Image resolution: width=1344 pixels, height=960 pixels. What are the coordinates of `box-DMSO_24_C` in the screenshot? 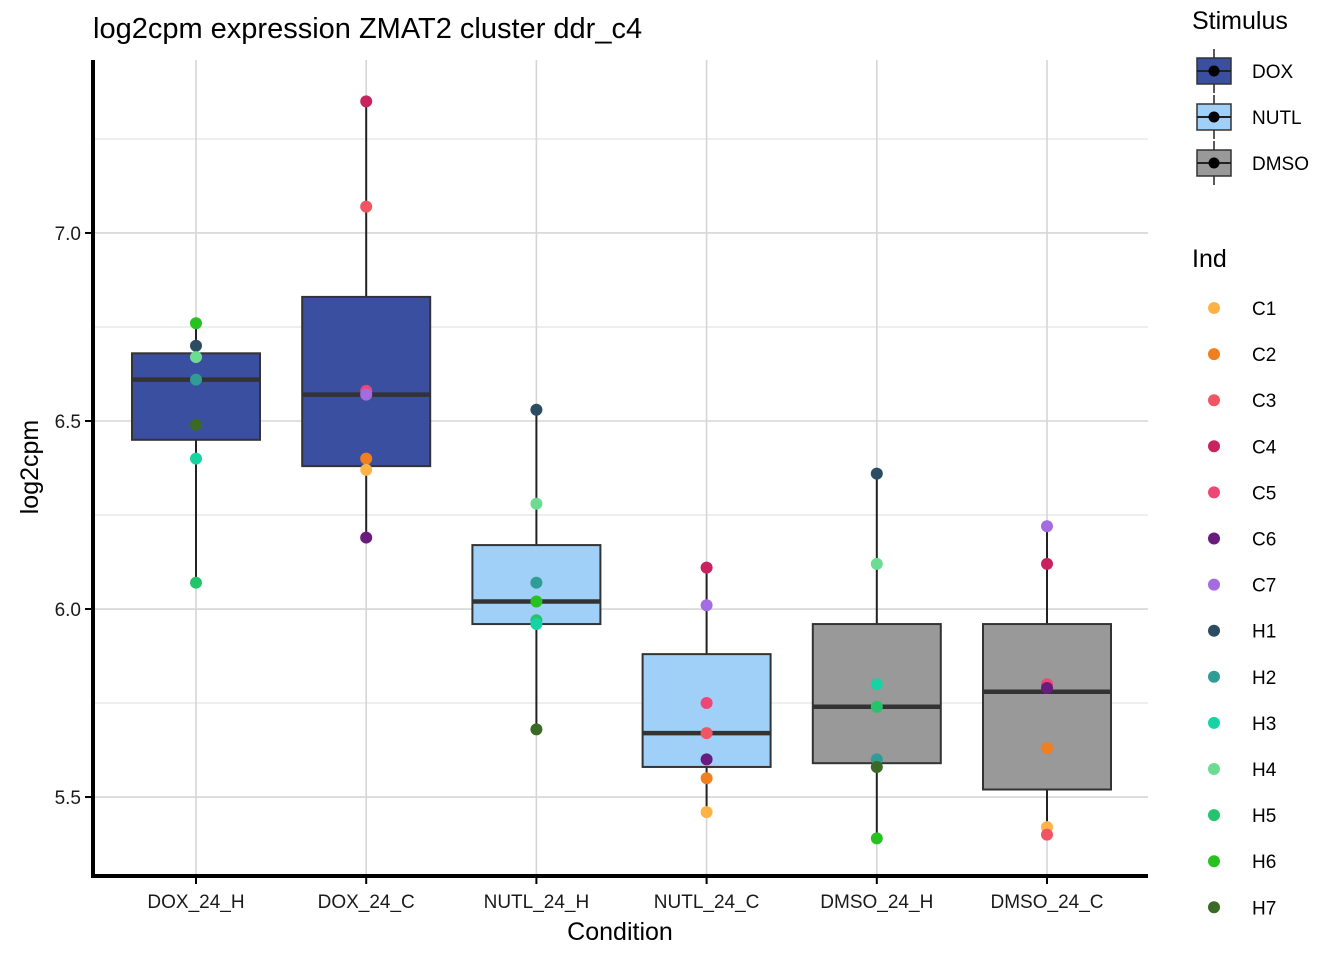 It's located at (1047, 680).